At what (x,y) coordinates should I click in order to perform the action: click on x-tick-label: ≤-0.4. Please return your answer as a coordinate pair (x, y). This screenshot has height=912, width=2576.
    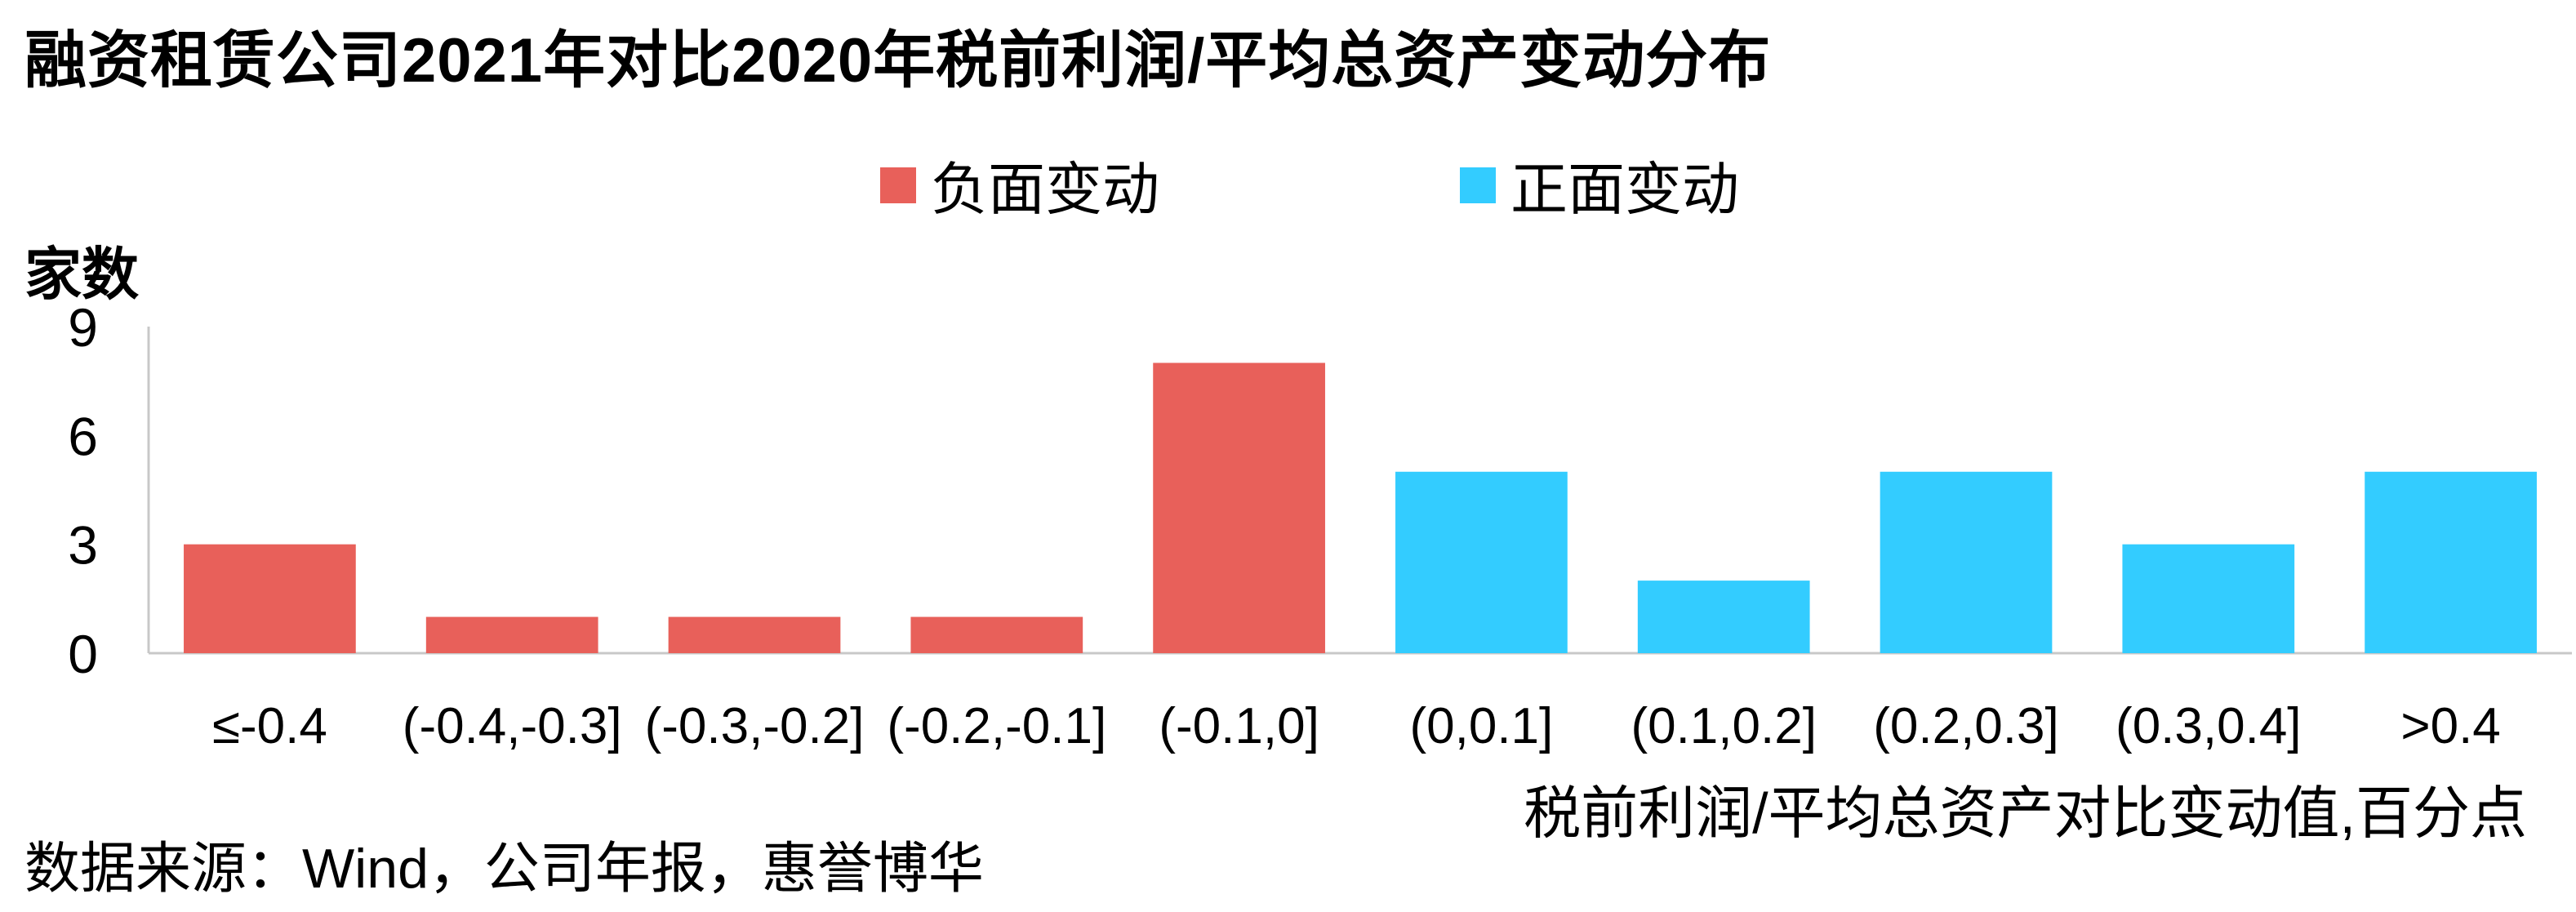
    Looking at the image, I should click on (269, 726).